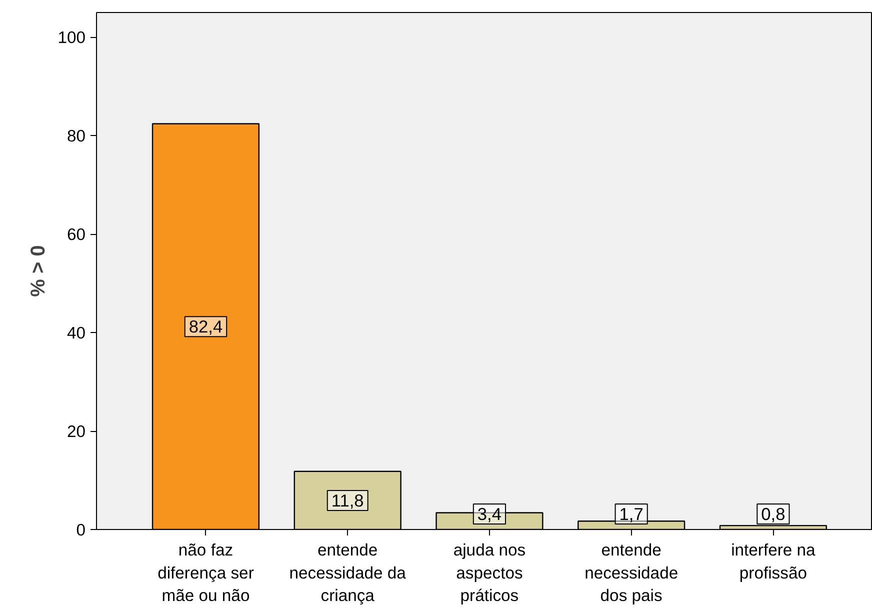 The image size is (872, 608). I want to click on x-tick-label: entende necessidade dos pais, so click(631, 573).